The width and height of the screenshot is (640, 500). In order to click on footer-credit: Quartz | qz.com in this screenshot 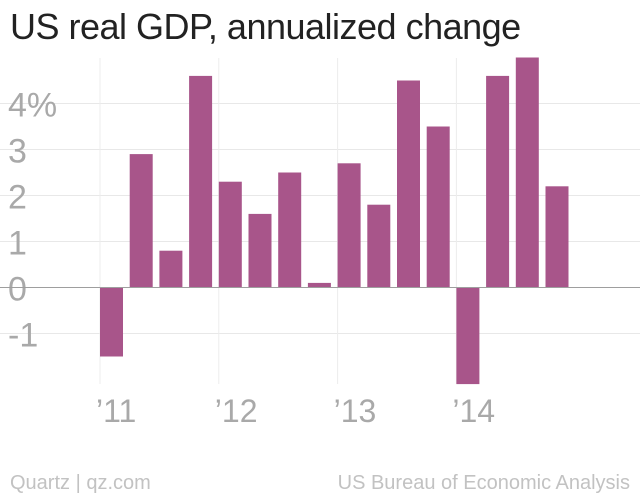, I will do `click(80, 483)`.